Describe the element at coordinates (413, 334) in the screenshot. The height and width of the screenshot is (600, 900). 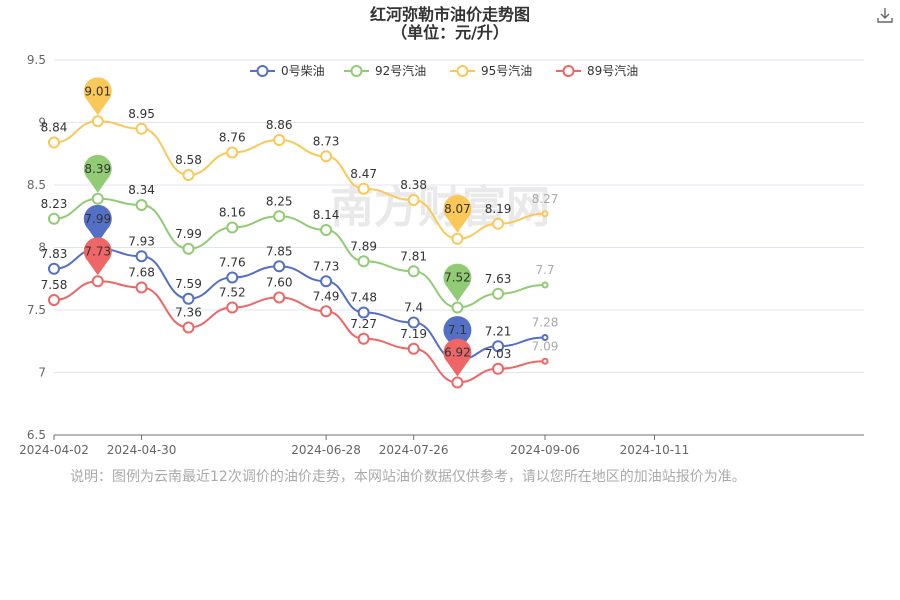
I see `data-label: 7.19` at that location.